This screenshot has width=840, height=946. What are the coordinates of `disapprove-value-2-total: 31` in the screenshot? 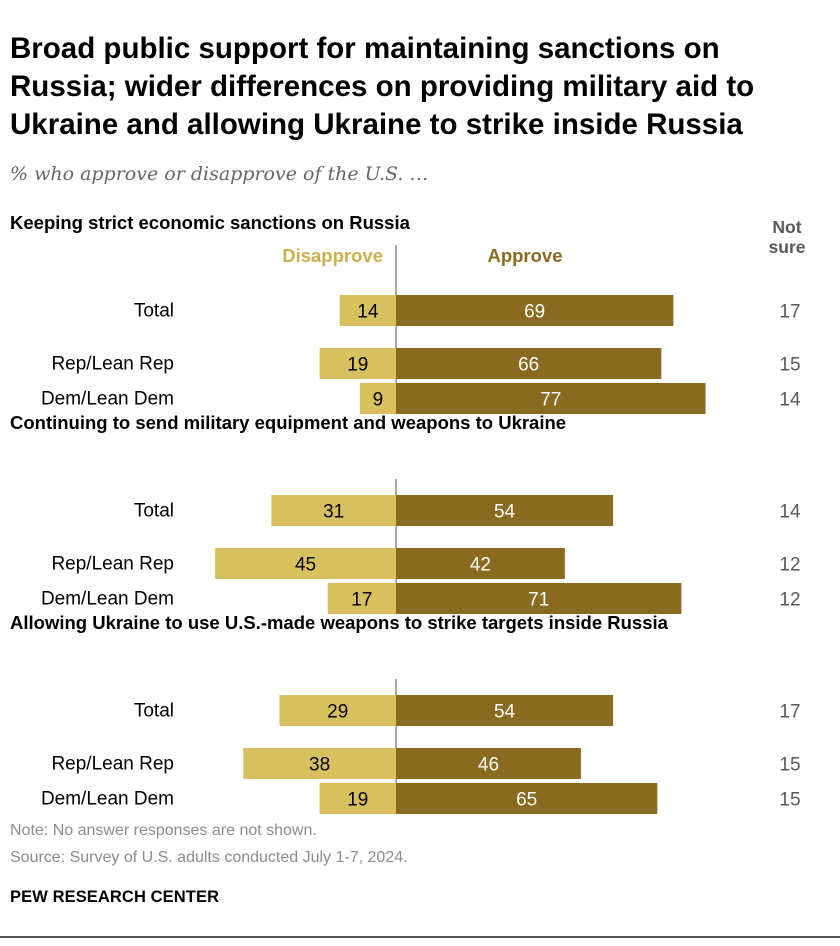 It's located at (333, 512).